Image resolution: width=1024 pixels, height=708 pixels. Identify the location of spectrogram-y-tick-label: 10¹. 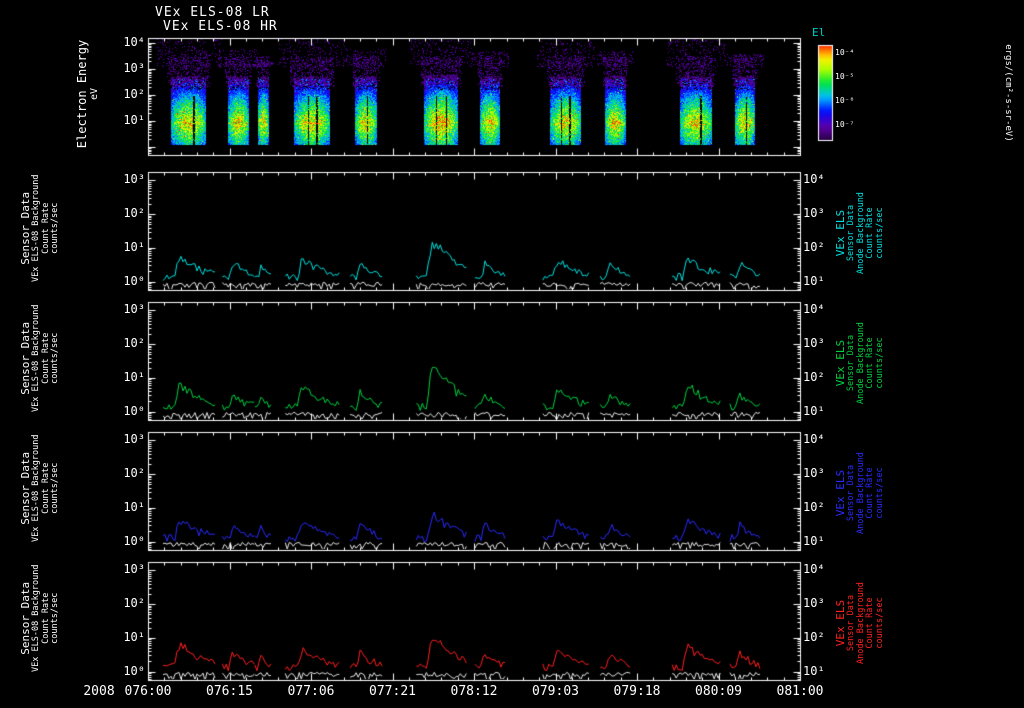
(134, 120).